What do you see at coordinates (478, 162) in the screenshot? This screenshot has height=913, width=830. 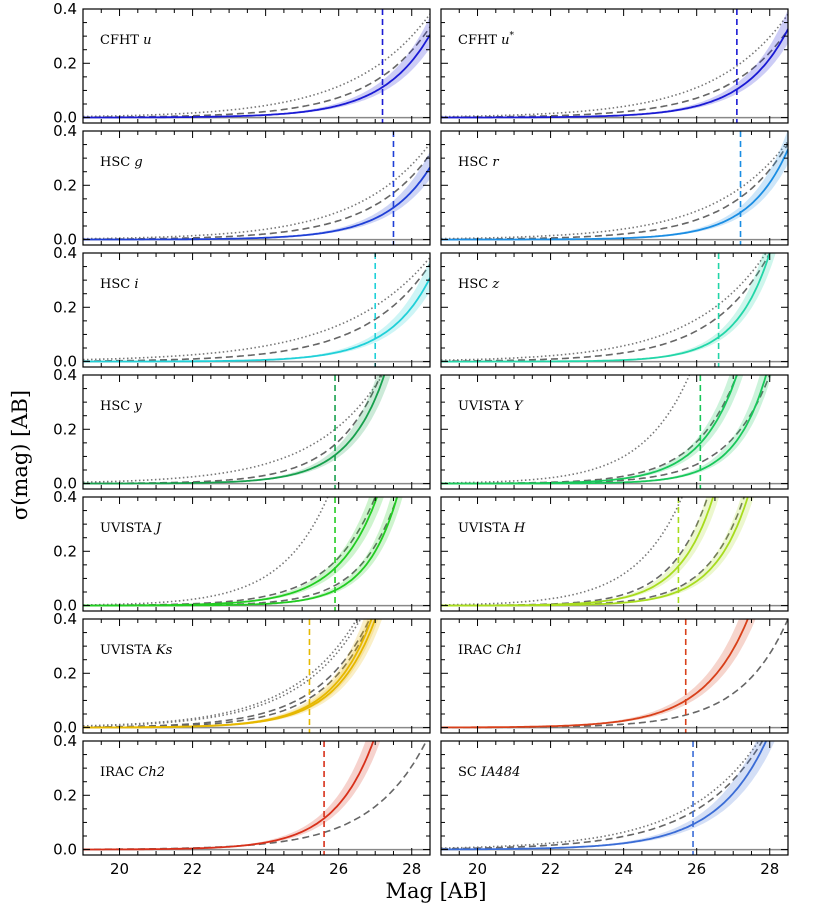 I see `panel-label: HSC r` at bounding box center [478, 162].